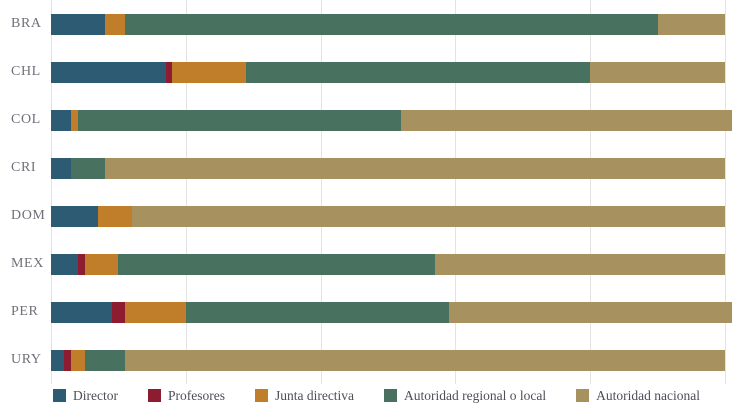 This screenshot has height=409, width=737. What do you see at coordinates (95, 395) in the screenshot?
I see `legend-label: Director` at bounding box center [95, 395].